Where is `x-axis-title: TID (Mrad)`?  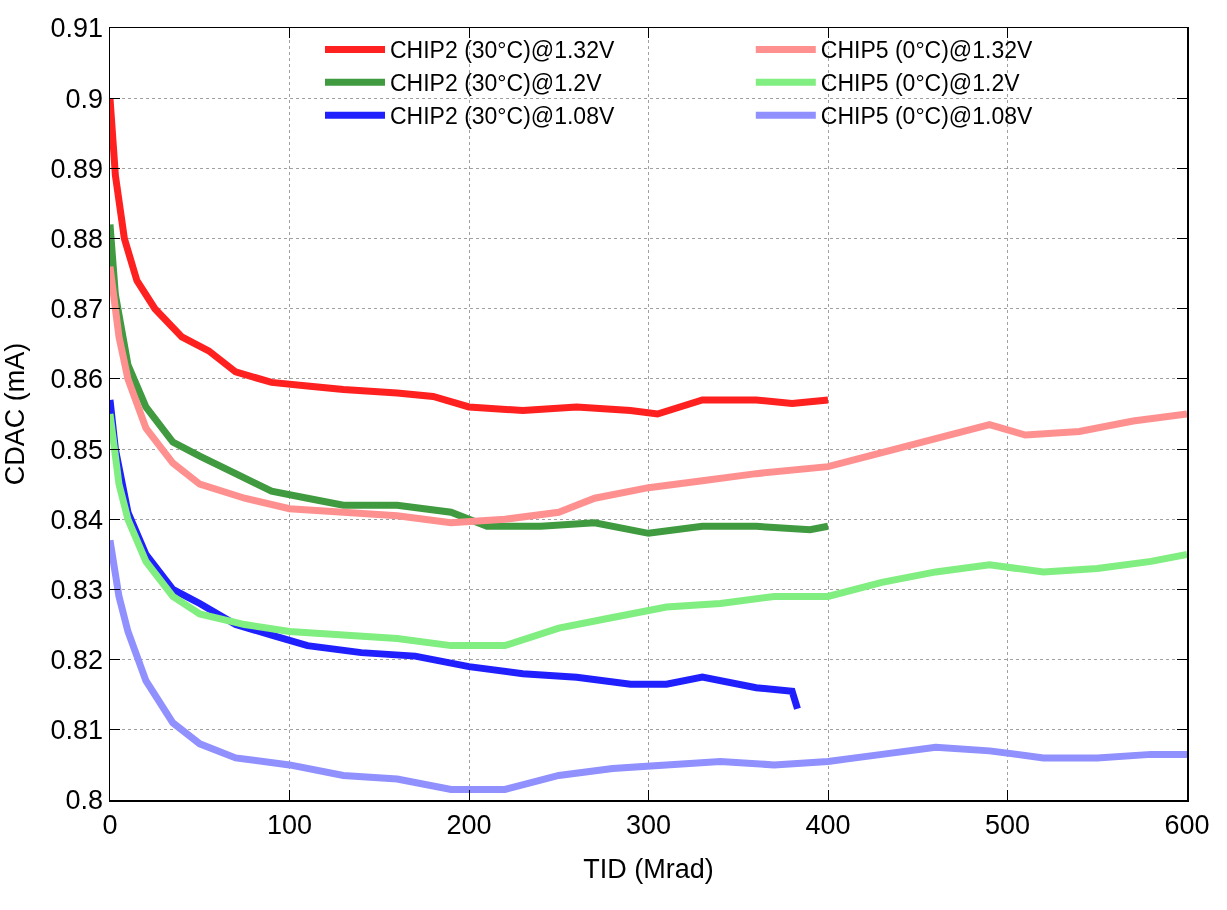 x-axis-title: TID (Mrad) is located at coordinates (648, 869).